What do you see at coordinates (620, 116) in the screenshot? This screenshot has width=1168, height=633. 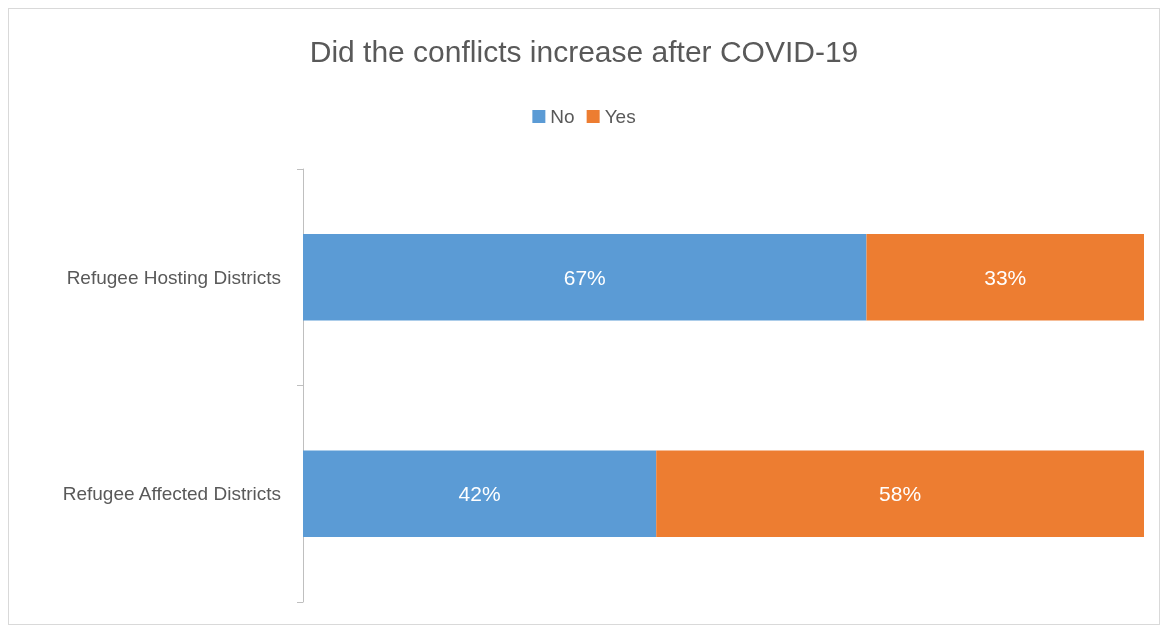 I see `legend-label: Yes` at bounding box center [620, 116].